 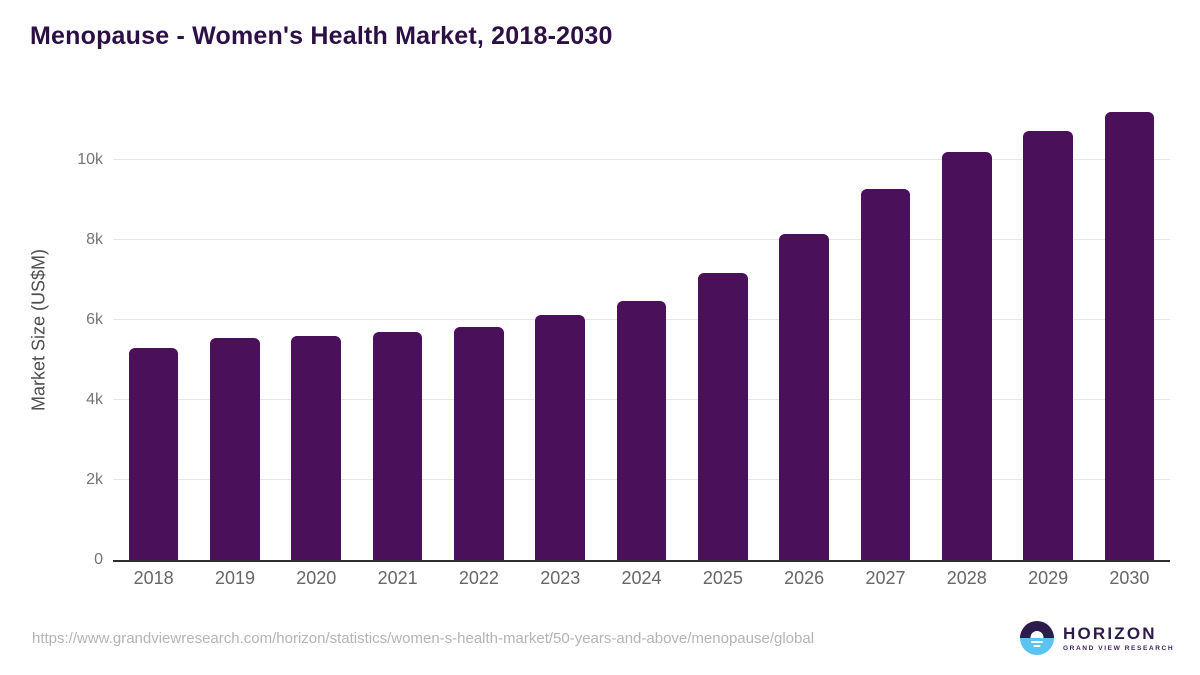 I want to click on bar-2019, so click(x=235, y=449).